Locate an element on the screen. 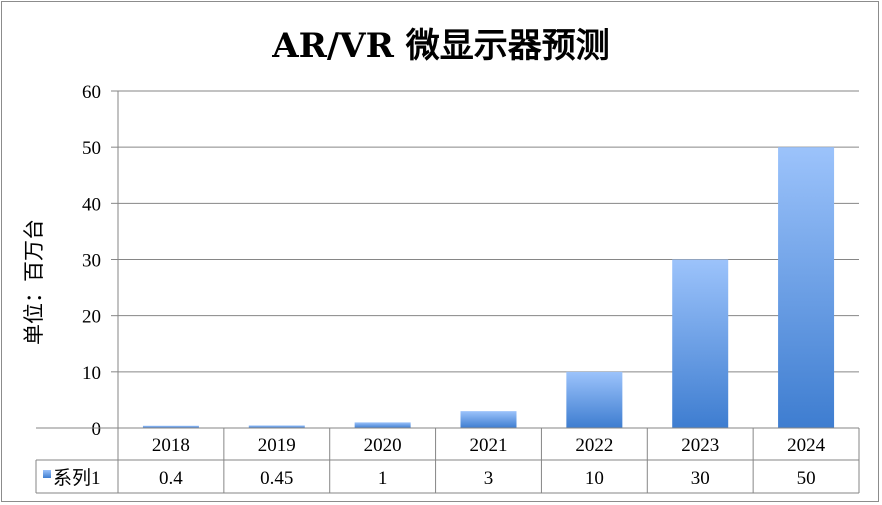 The width and height of the screenshot is (882, 505). y-tick-label: 50 is located at coordinates (91, 148).